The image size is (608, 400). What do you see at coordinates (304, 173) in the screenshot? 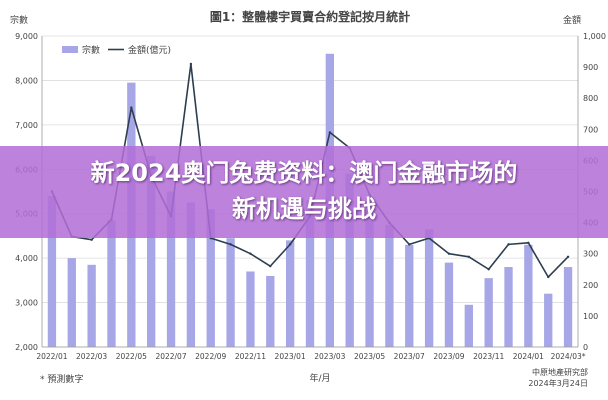
I see `headline-line-1: 新2024奥门兔费资料：澳门金融市场的` at bounding box center [304, 173].